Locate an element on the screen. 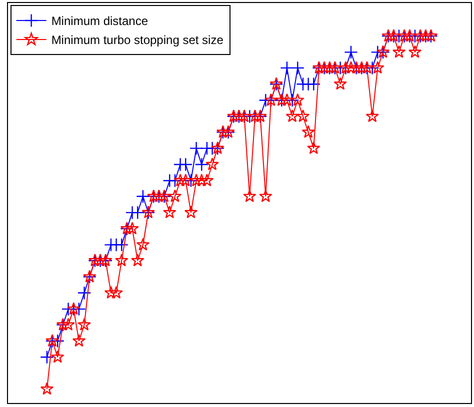 The width and height of the screenshot is (474, 407). legend-label: Minimum distance is located at coordinates (99, 21).